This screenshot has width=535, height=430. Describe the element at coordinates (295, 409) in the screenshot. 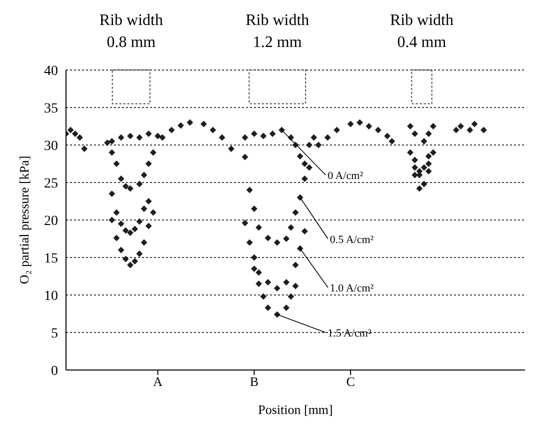

I see `x-axis-title: Position [mm]` at that location.